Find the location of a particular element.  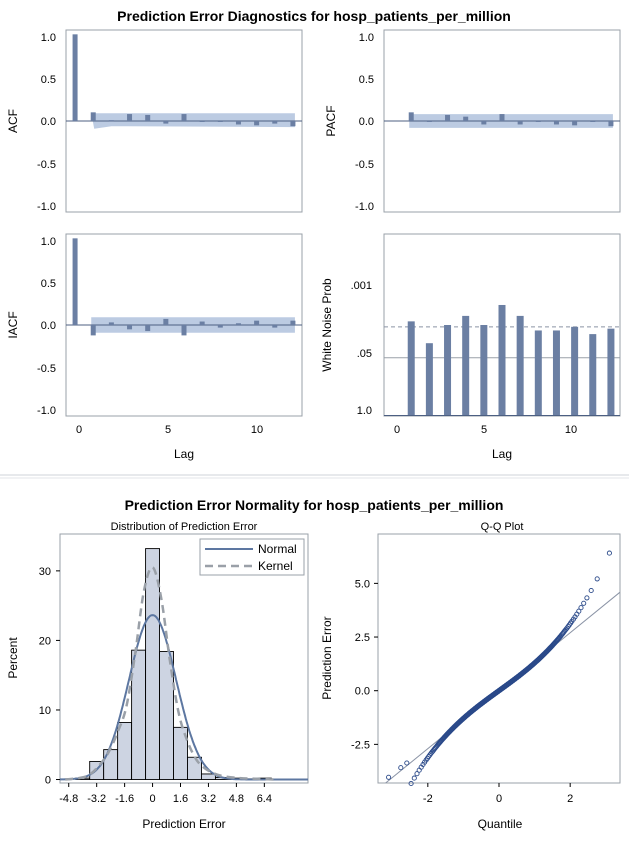

pacf-y-tick: -0.5 is located at coordinates (364, 165).